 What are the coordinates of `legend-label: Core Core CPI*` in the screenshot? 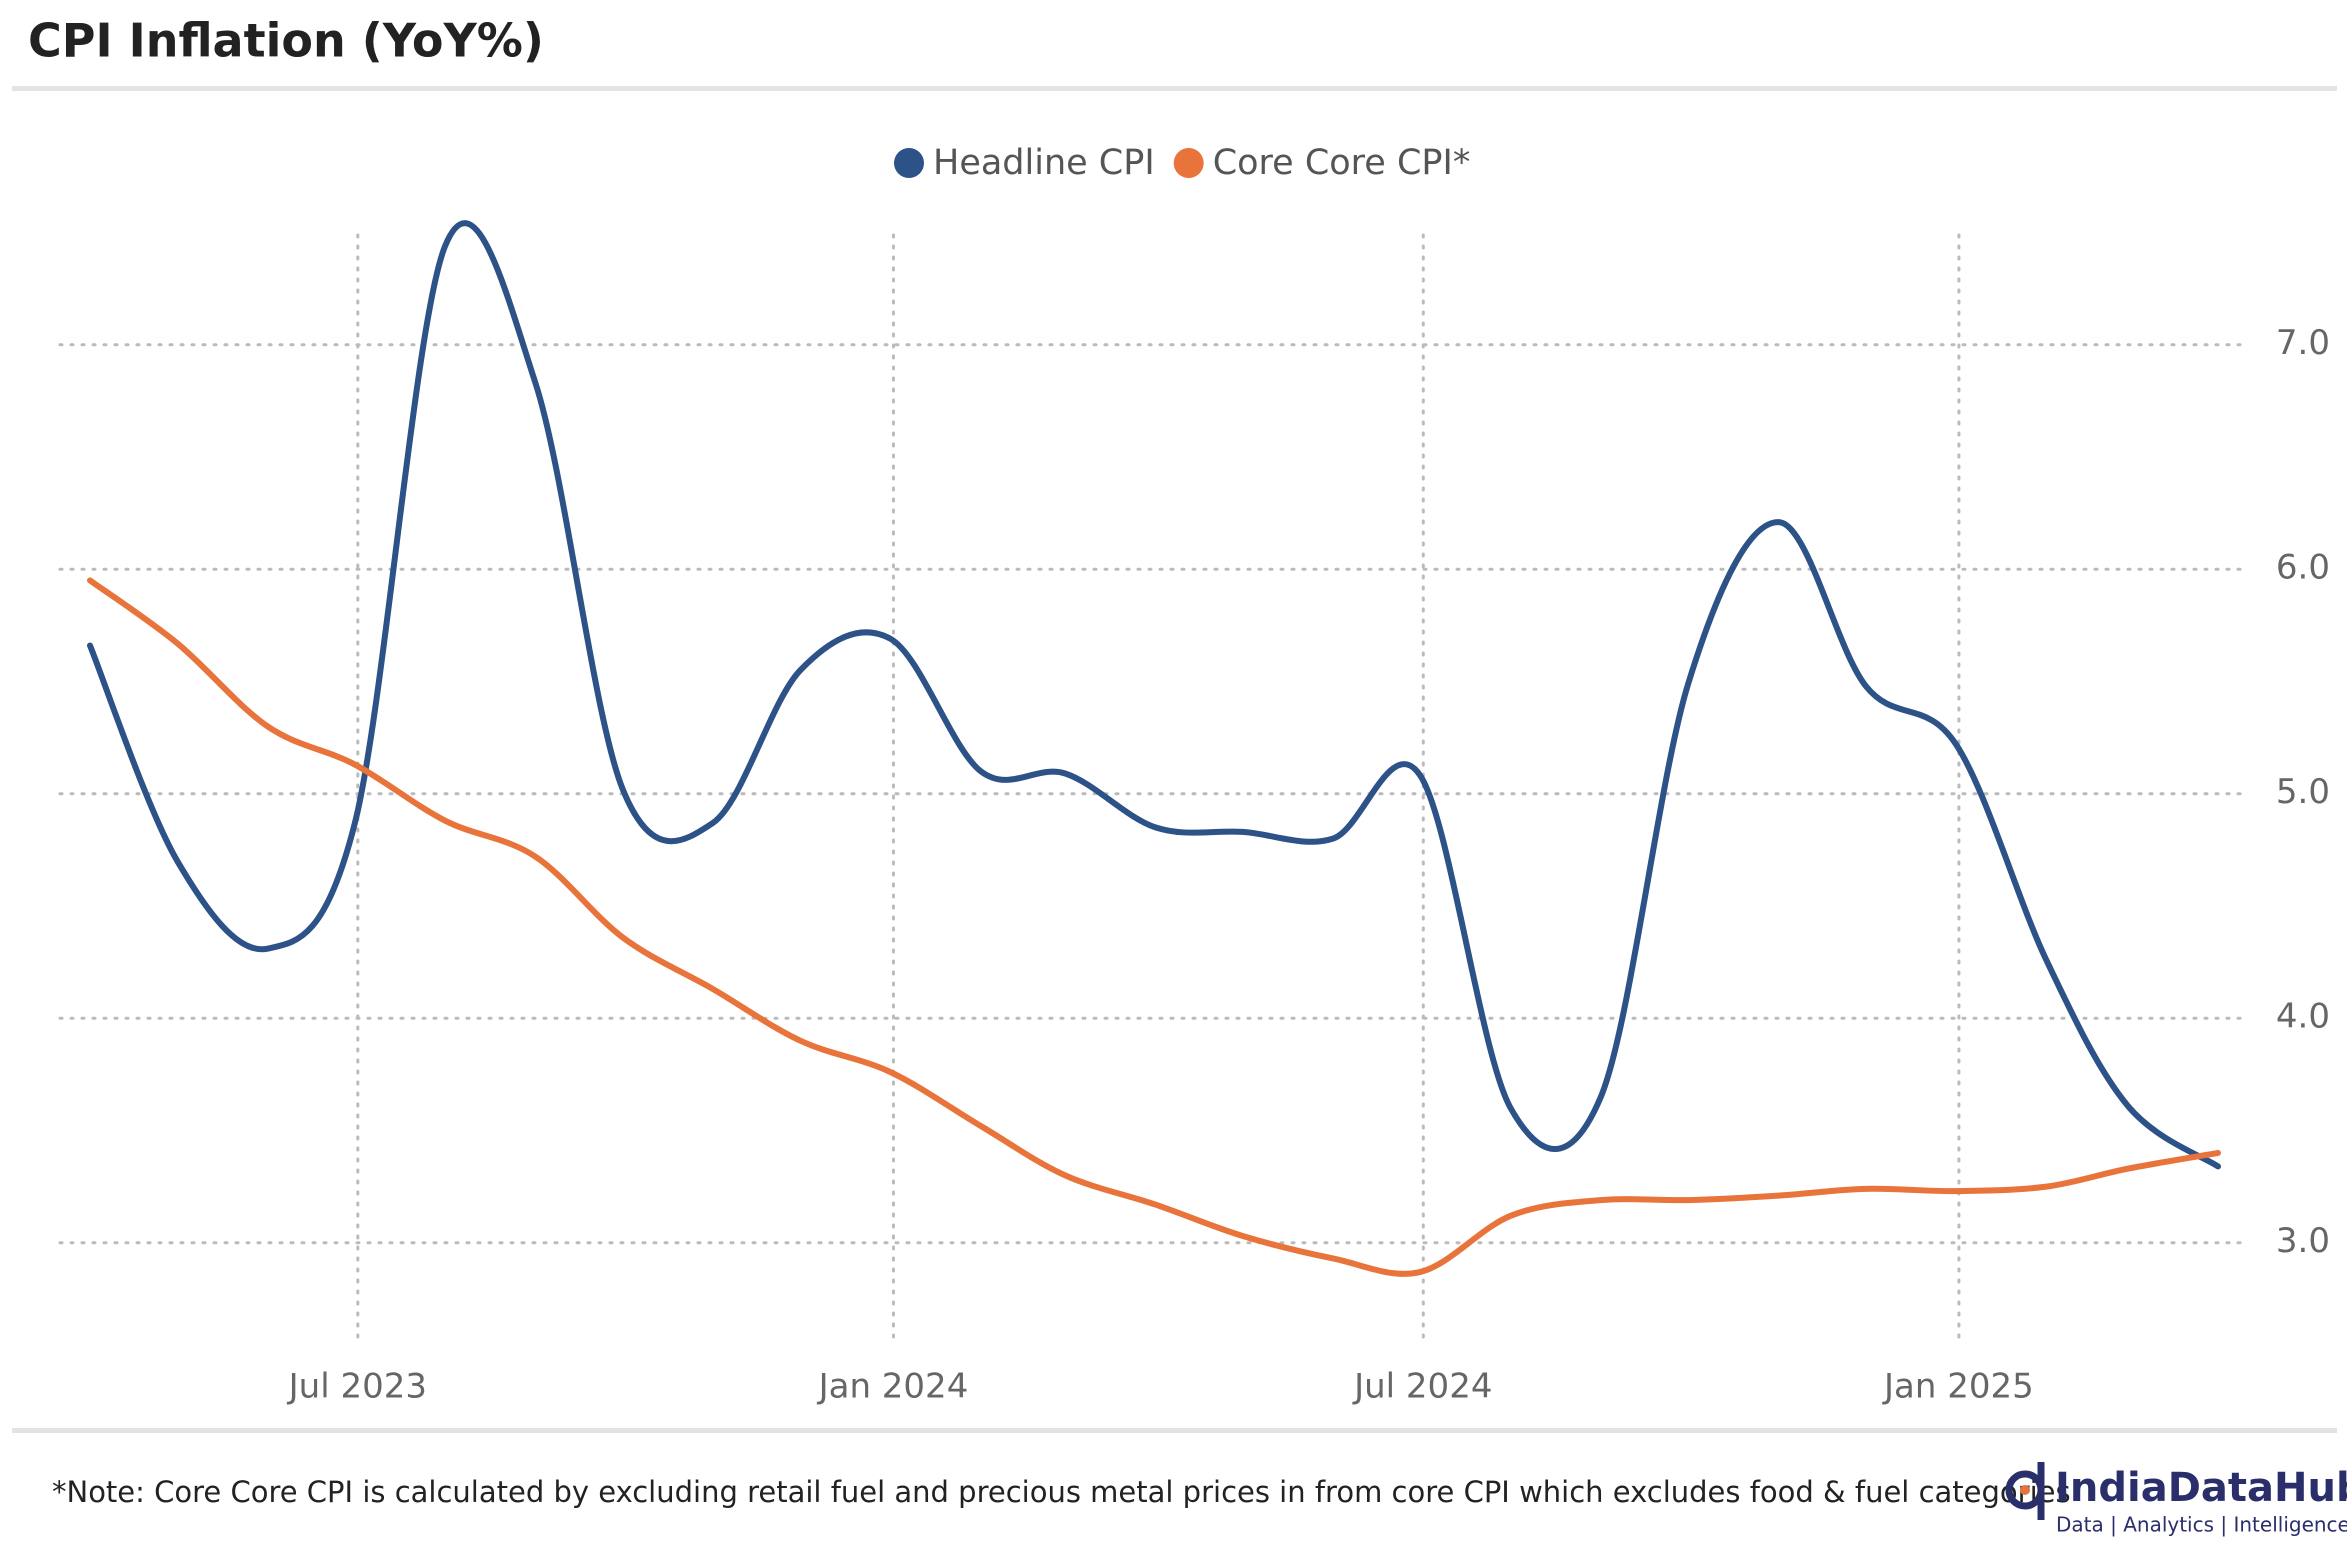 It's located at (1342, 163).